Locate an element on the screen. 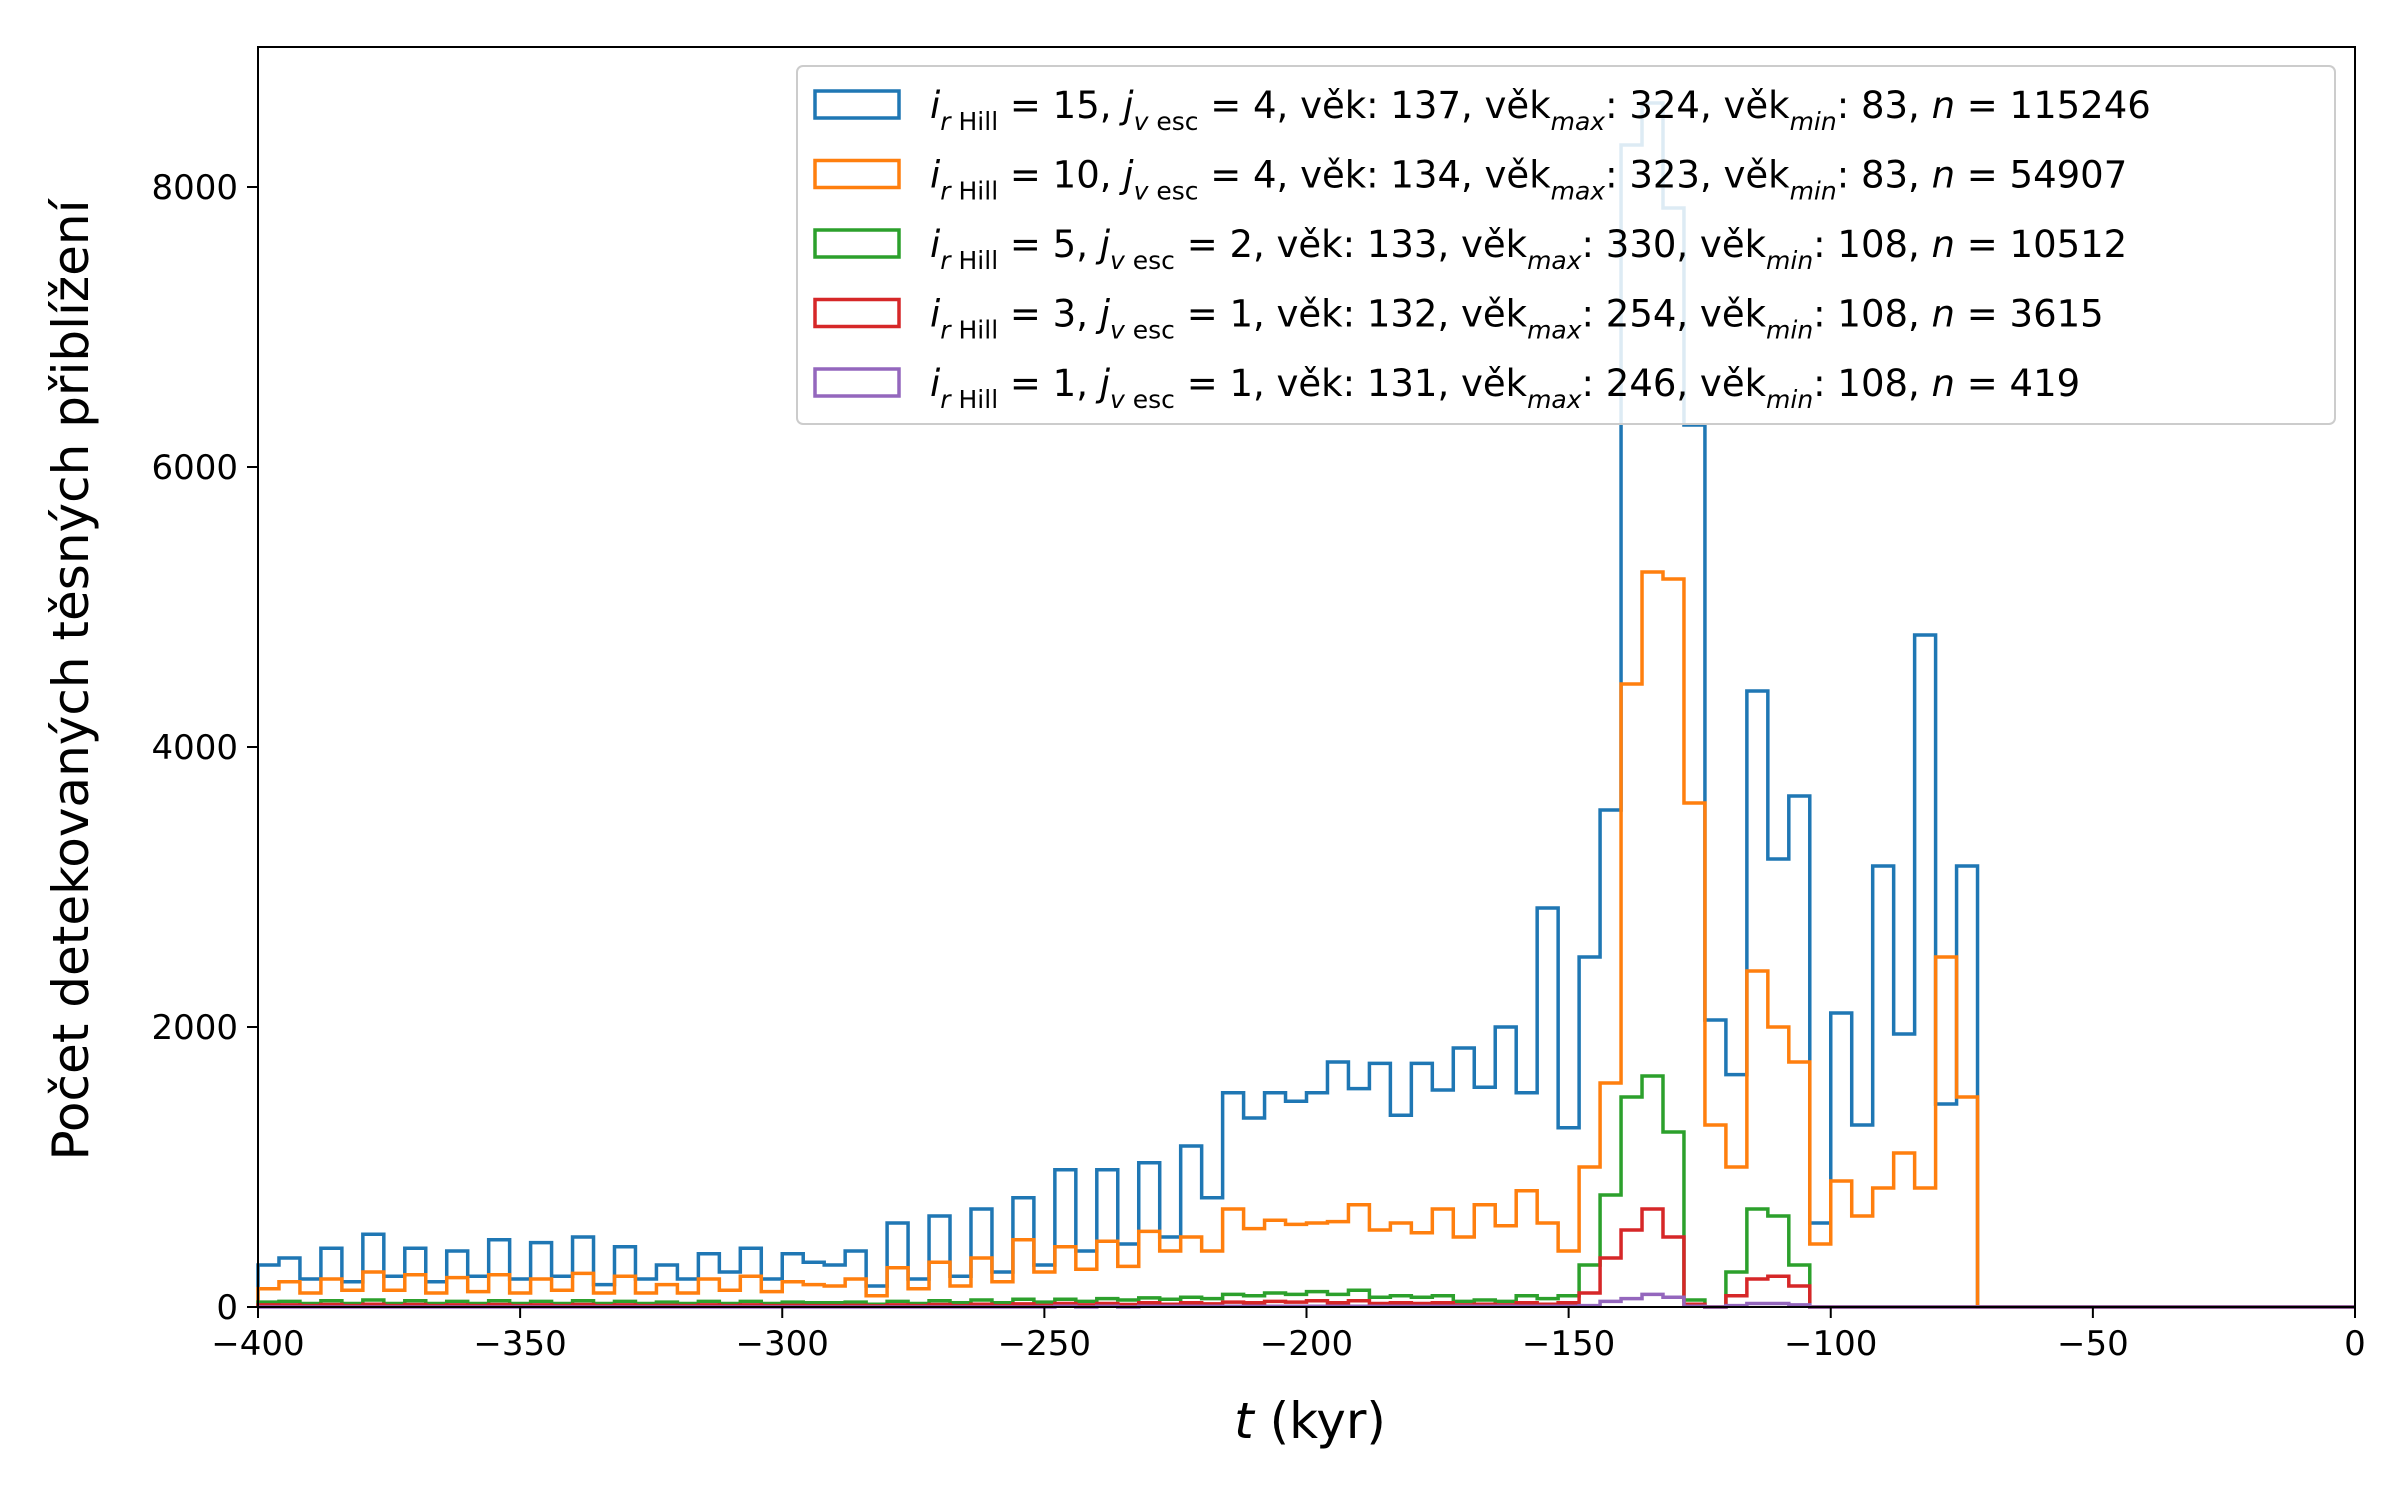 The height and width of the screenshot is (1500, 2400). x-tick-label: −250 is located at coordinates (1044, 1344).